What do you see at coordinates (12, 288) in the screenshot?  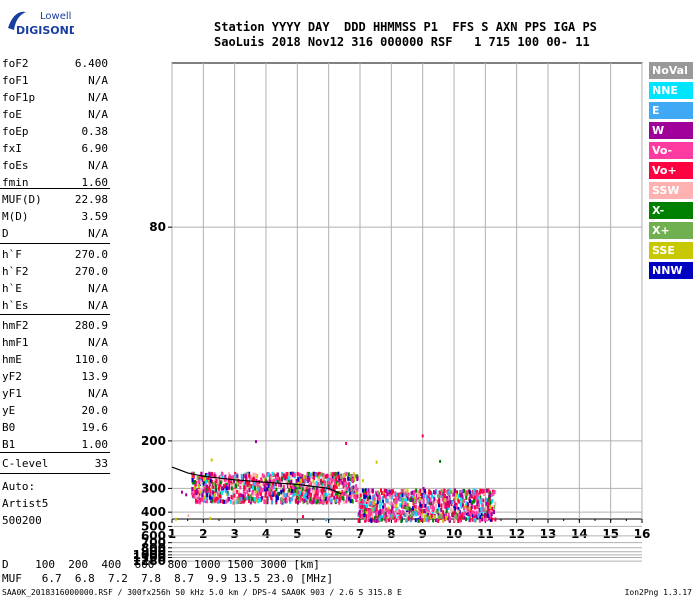 I see `param-name: h`E` at bounding box center [12, 288].